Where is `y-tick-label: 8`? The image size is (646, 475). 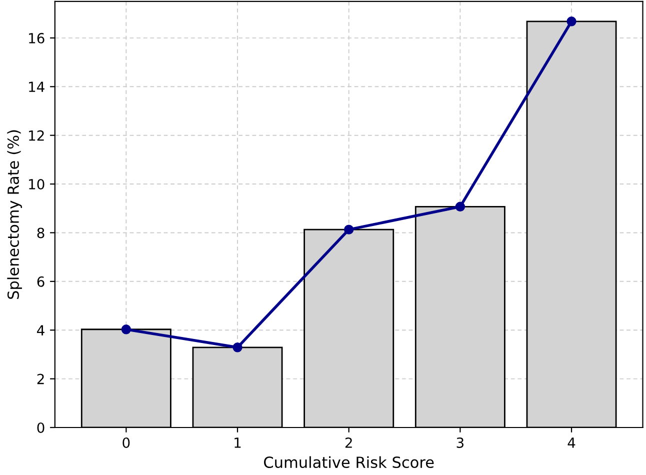 y-tick-label: 8 is located at coordinates (40, 233).